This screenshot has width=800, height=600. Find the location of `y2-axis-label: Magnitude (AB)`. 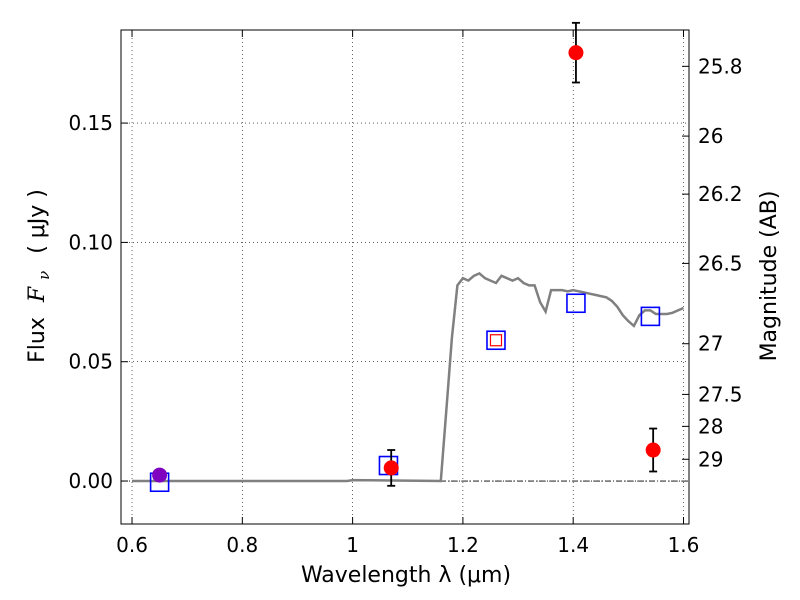

y2-axis-label: Magnitude (AB) is located at coordinates (769, 276).